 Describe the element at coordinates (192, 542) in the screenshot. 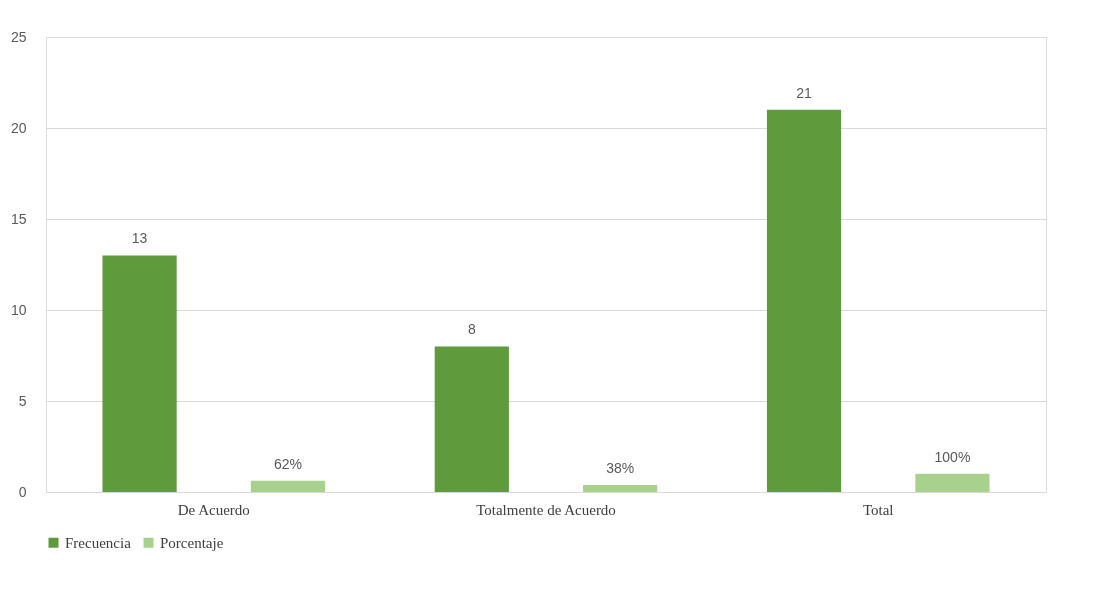

I see `legend-label: Porcentaje` at that location.